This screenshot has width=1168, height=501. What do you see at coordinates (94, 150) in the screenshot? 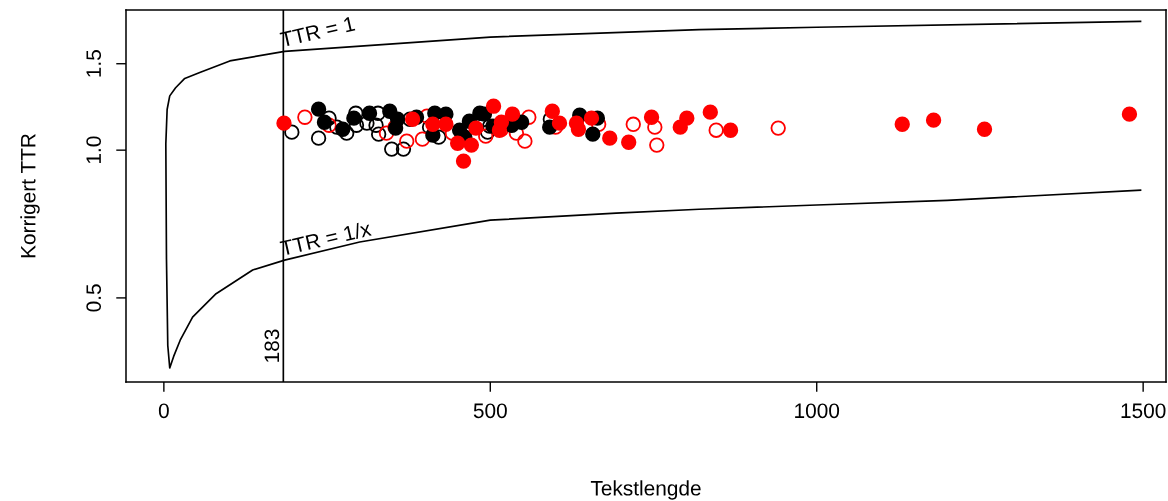
I see `y-tick-label: 1.0` at bounding box center [94, 150].